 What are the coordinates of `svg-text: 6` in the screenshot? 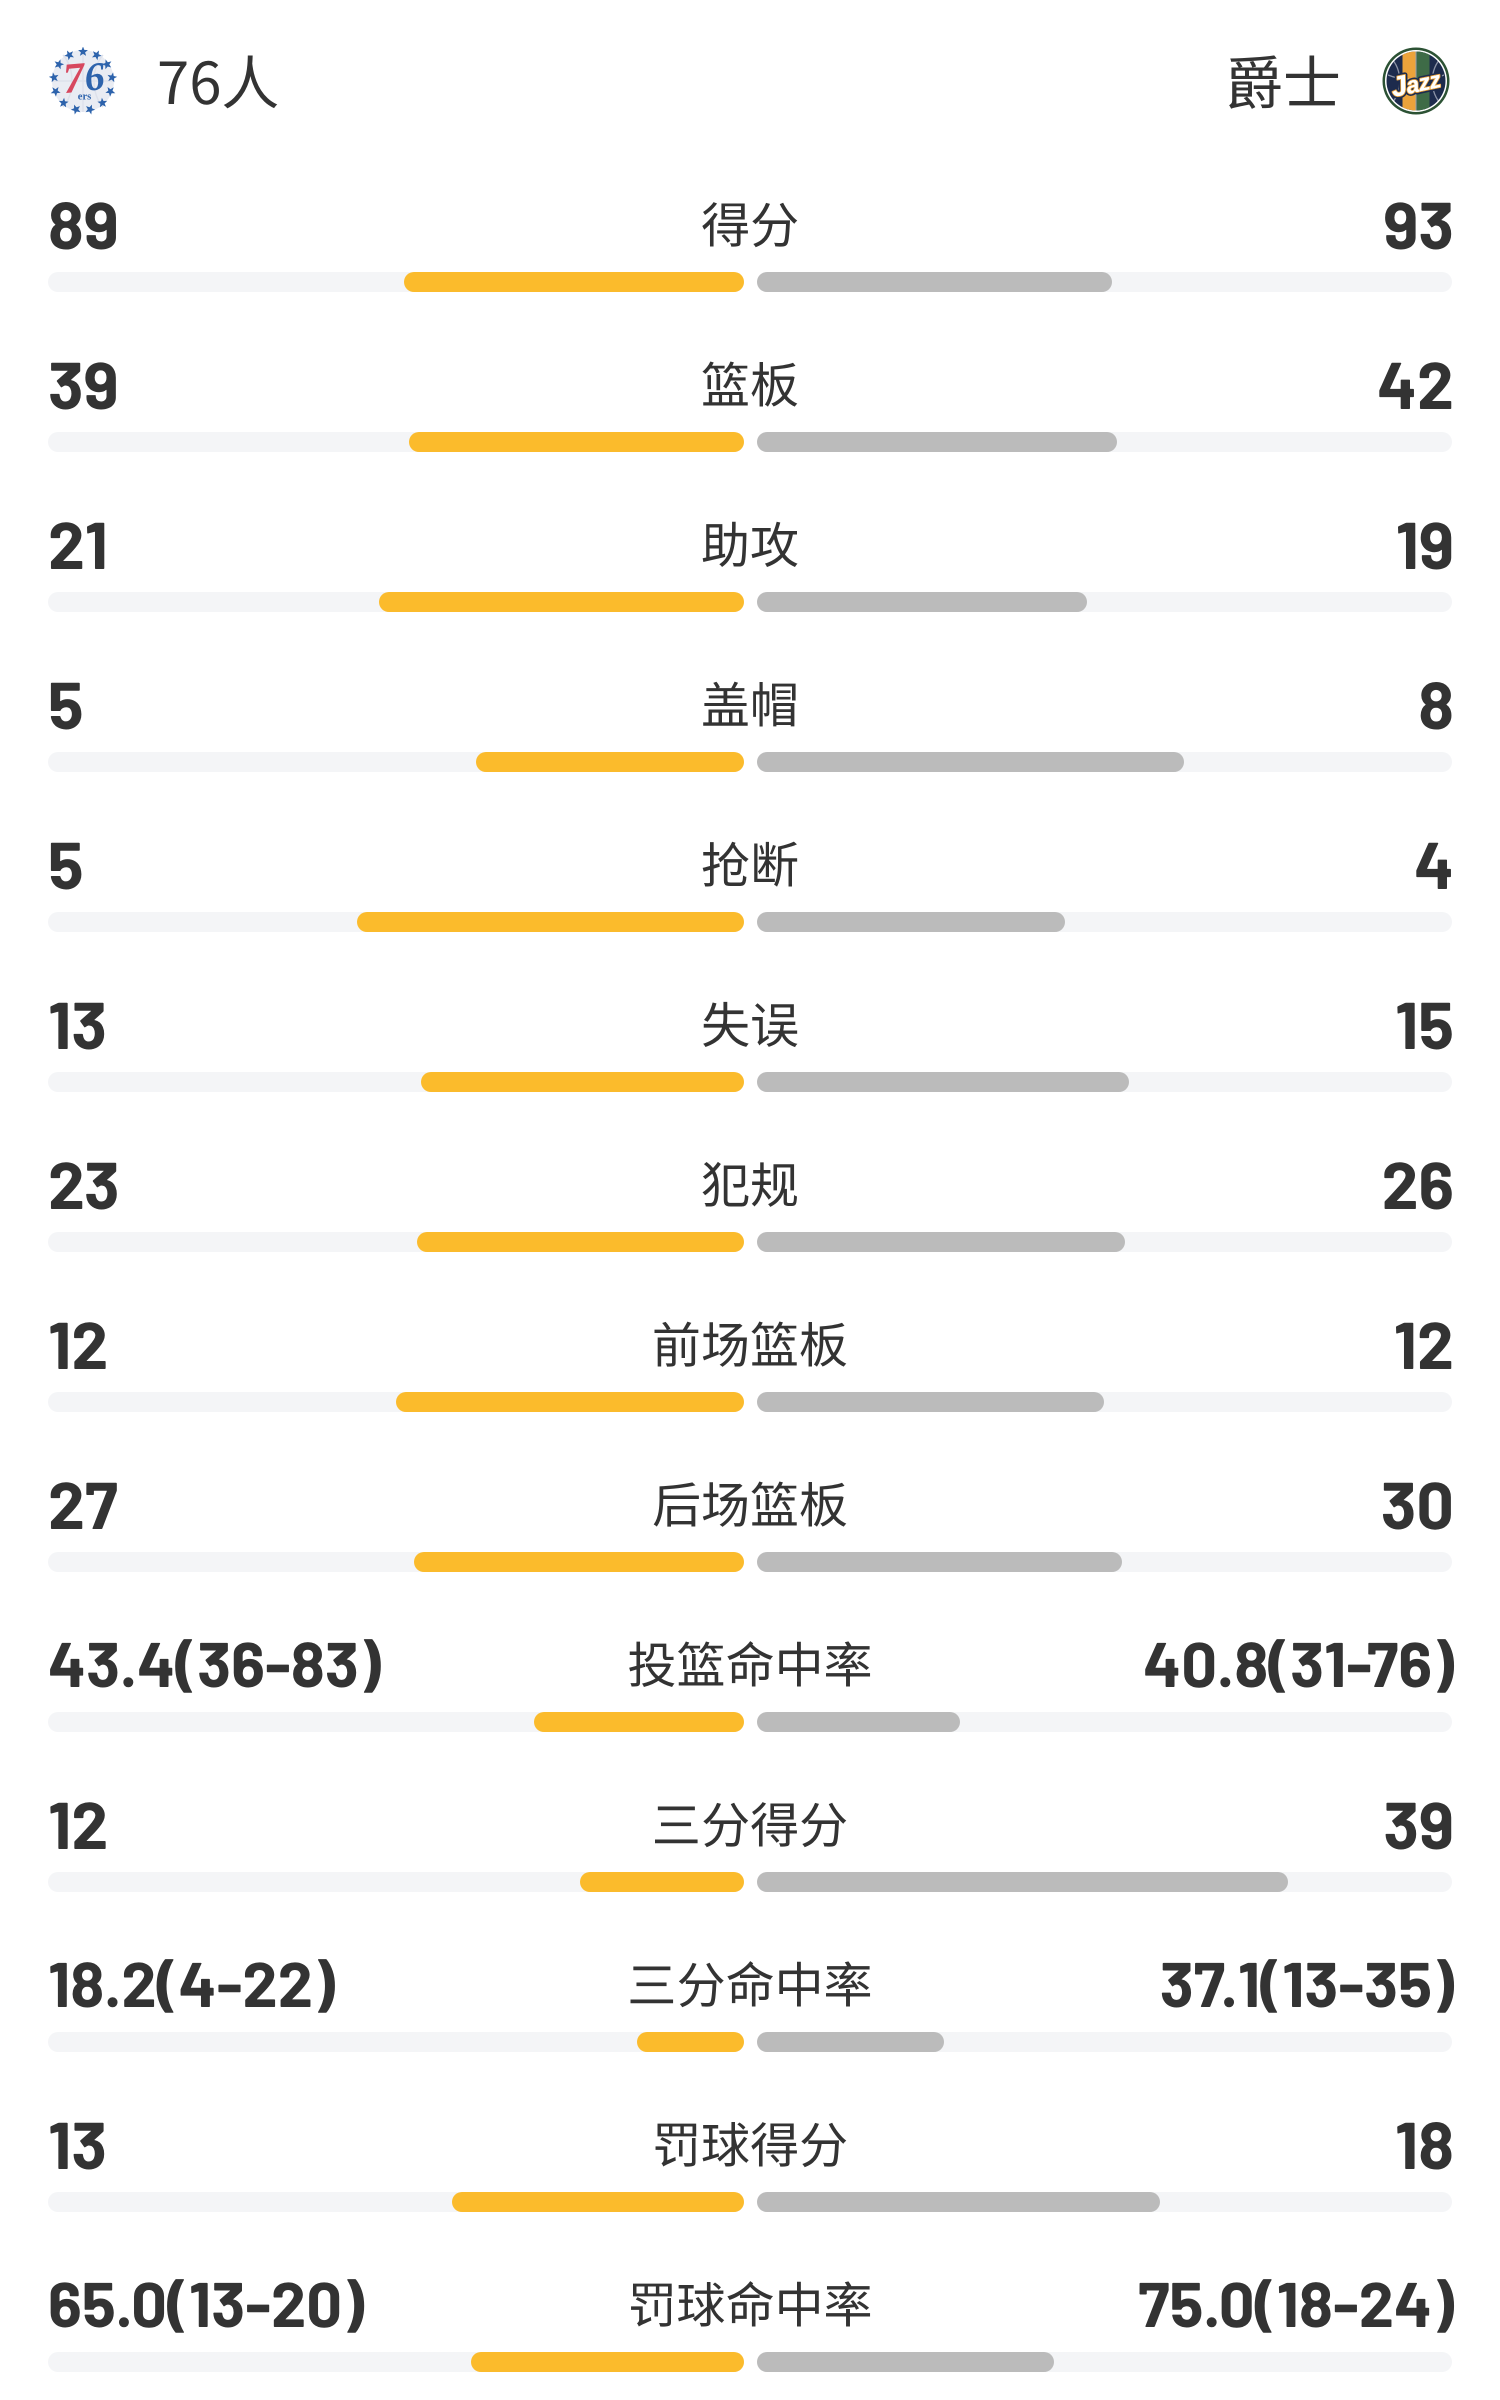 It's located at (95, 76).